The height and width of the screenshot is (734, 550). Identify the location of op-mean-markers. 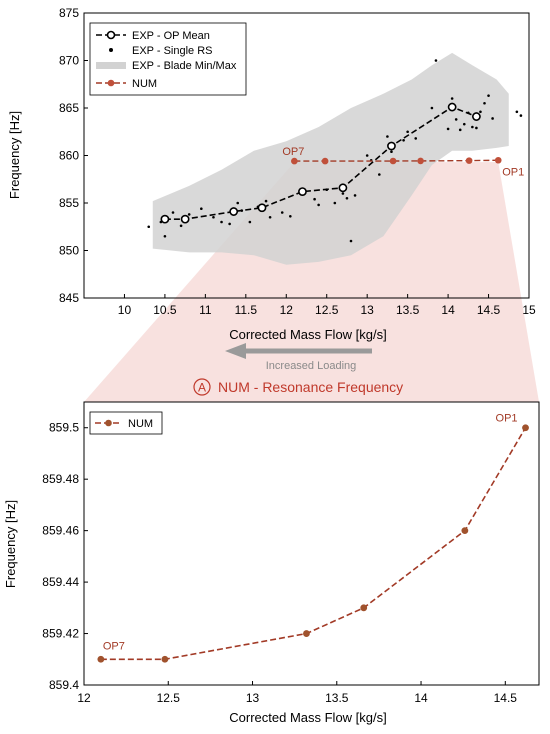
(320, 163).